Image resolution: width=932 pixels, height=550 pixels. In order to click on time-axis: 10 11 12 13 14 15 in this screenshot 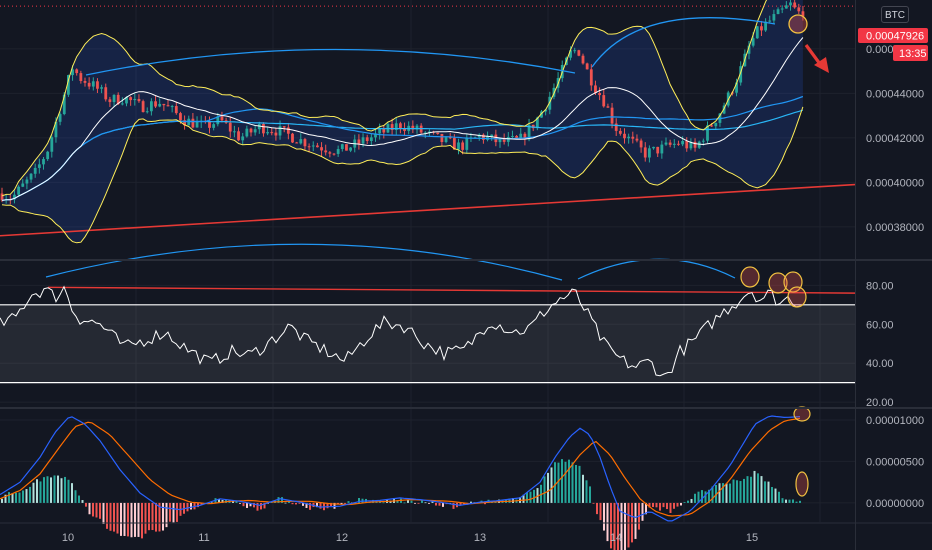, I will do `click(410, 538)`.